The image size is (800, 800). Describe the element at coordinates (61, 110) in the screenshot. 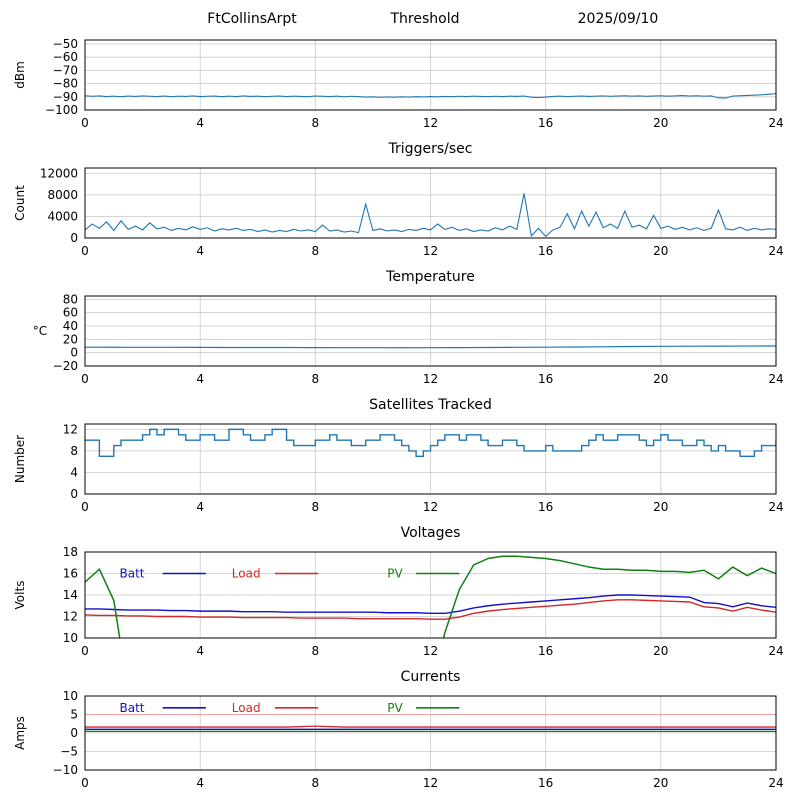

I see `y-tick-label: −100` at that location.